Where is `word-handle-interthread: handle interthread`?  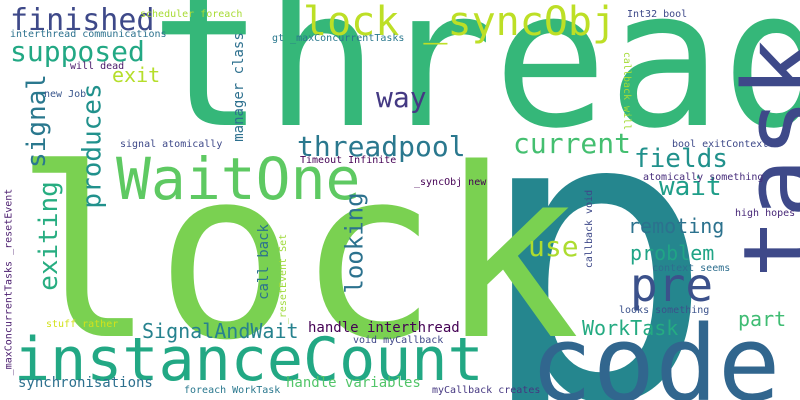 word-handle-interthread: handle interthread is located at coordinates (384, 328).